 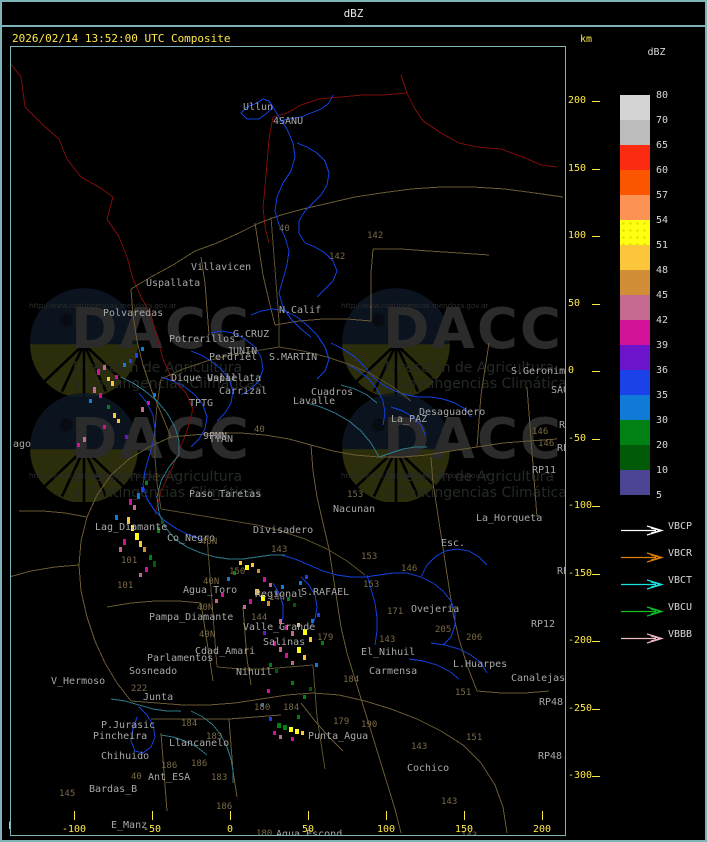 What do you see at coordinates (662, 220) in the screenshot?
I see `colorbar-tick-label: 54` at bounding box center [662, 220].